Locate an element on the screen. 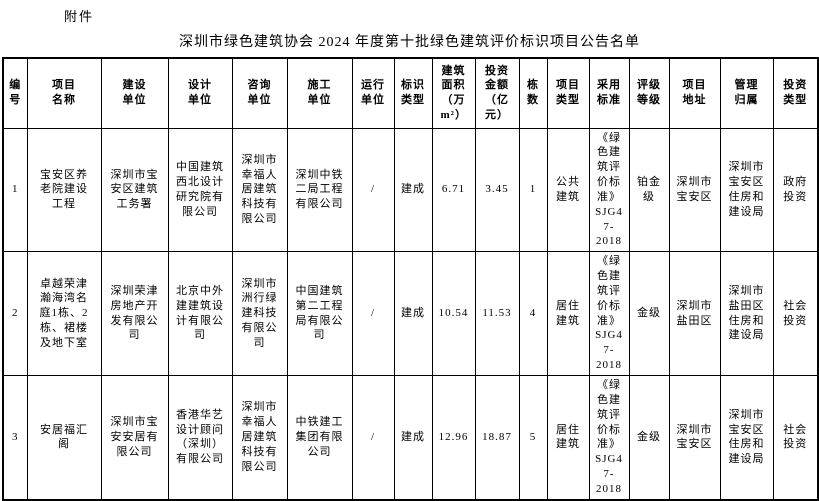 The height and width of the screenshot is (501, 819). column-header-floor-area: 建筑面积（万m²） is located at coordinates (453, 93).